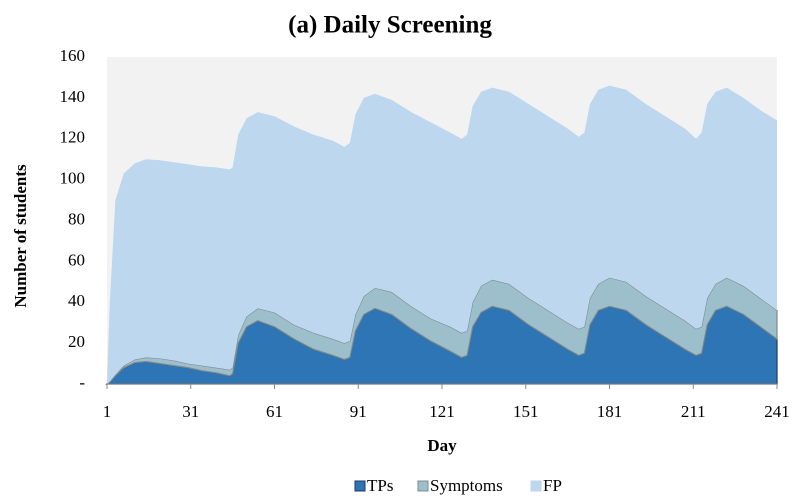 Image resolution: width=792 pixels, height=498 pixels. What do you see at coordinates (274, 411) in the screenshot?
I see `x-tick-label: 61` at bounding box center [274, 411].